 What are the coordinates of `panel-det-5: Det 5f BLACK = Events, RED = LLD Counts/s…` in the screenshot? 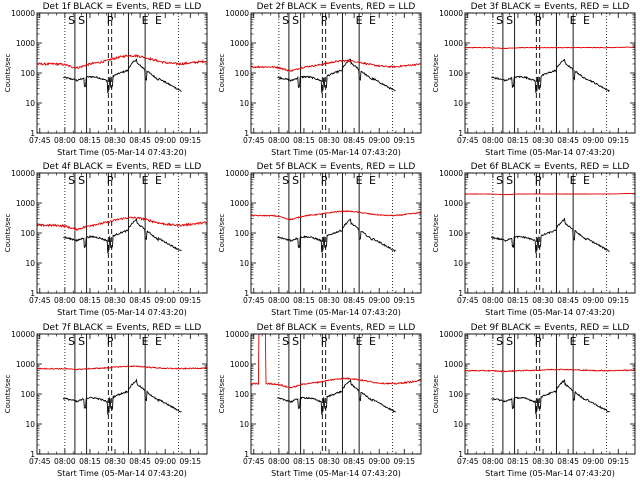 It's located at (320, 239).